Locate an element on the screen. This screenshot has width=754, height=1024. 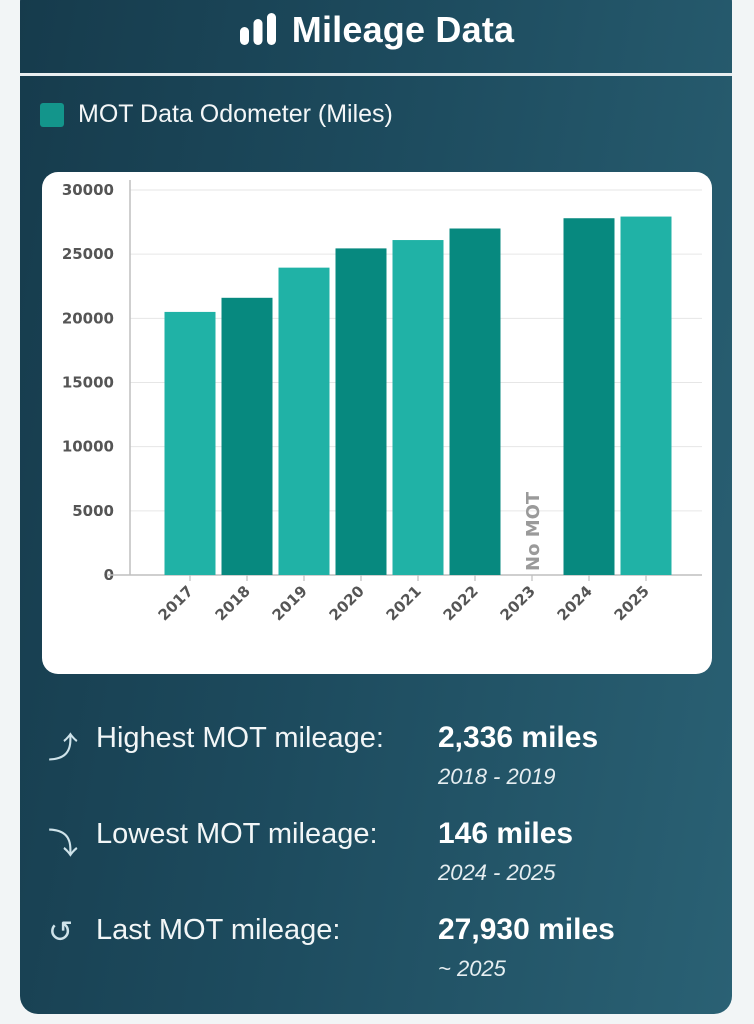
lowest-mileage-period: 2024 - 2025 is located at coordinates (497, 872).